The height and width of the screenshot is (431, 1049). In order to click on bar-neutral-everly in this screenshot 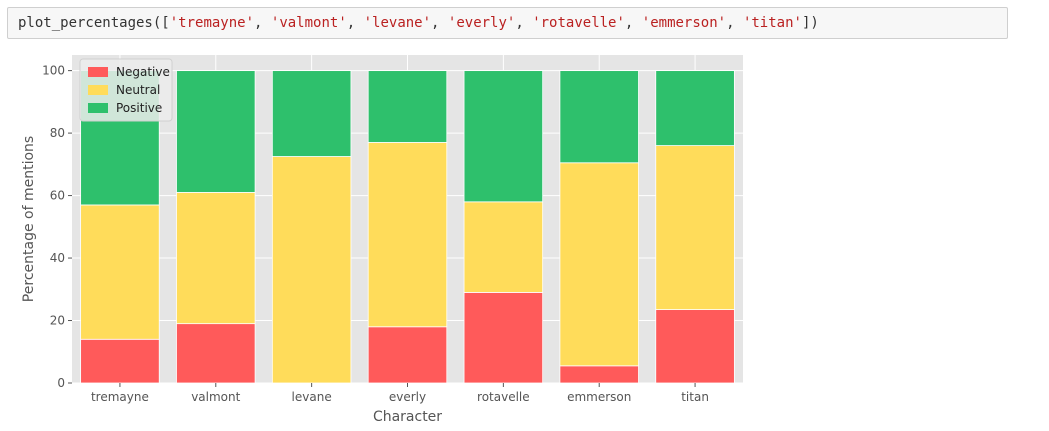, I will do `click(407, 235)`.